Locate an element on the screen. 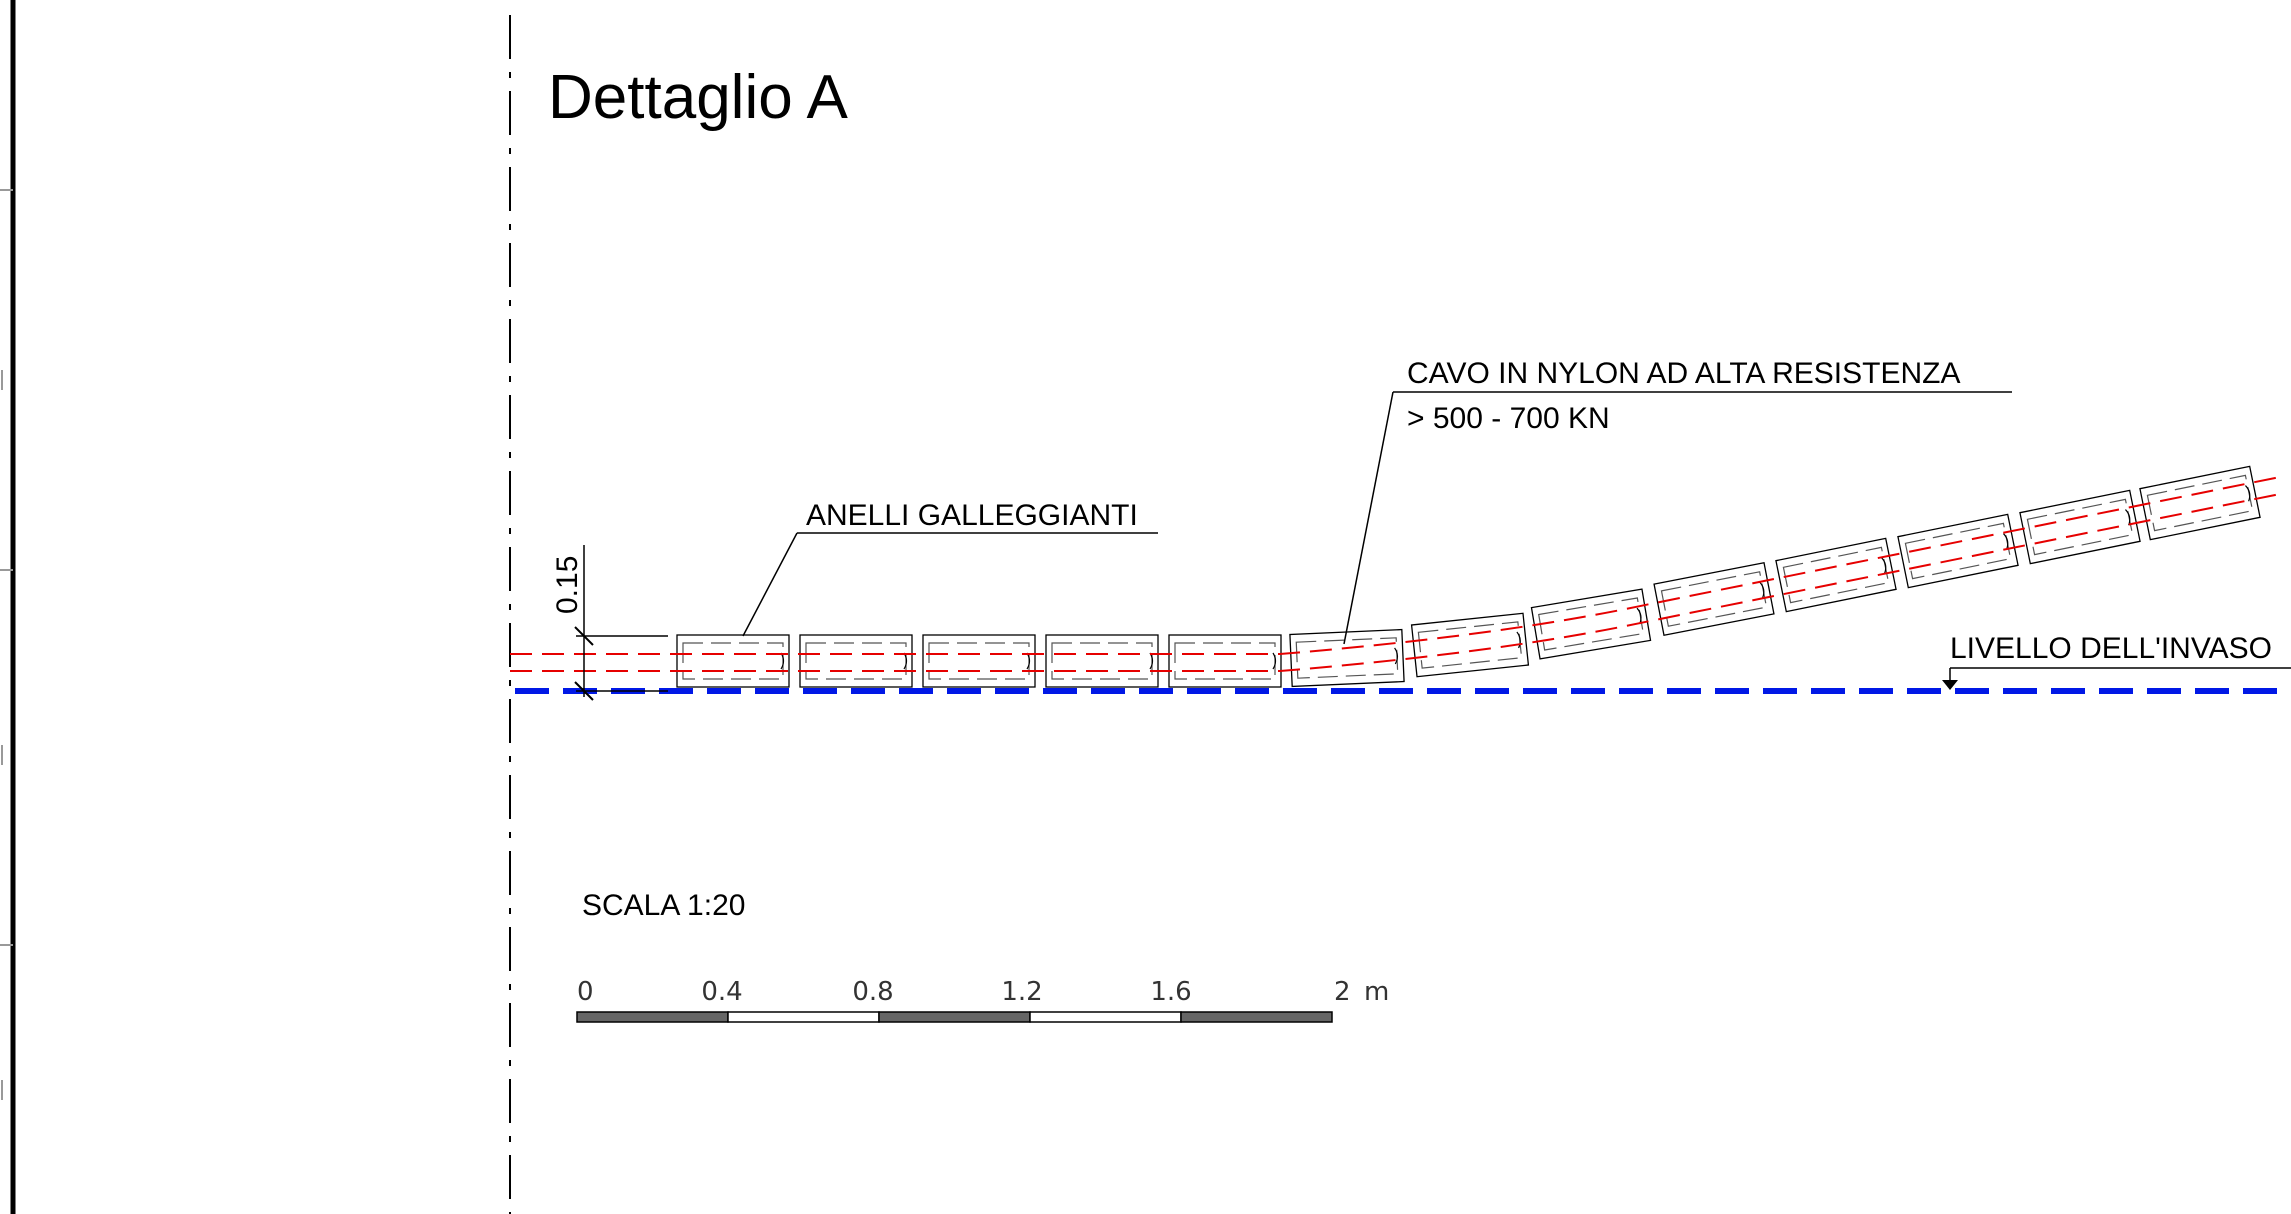 This screenshot has width=2291, height=1214. floating-rings is located at coordinates (1468, 576).